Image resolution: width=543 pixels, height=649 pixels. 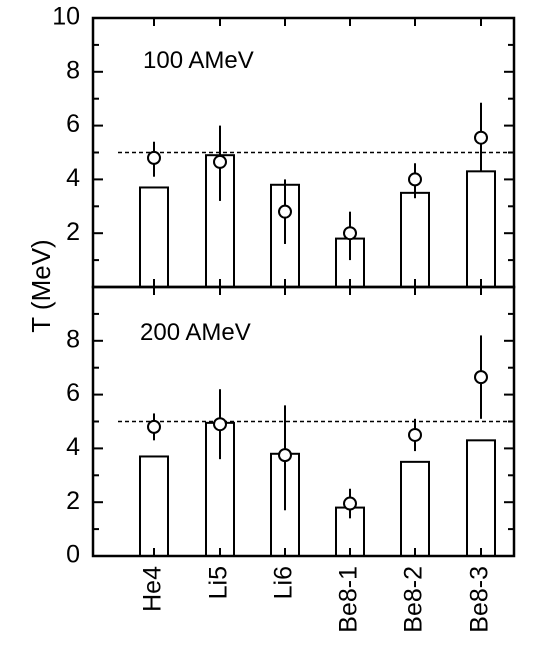 I want to click on x-category-label: Li5, so click(x=219, y=582).